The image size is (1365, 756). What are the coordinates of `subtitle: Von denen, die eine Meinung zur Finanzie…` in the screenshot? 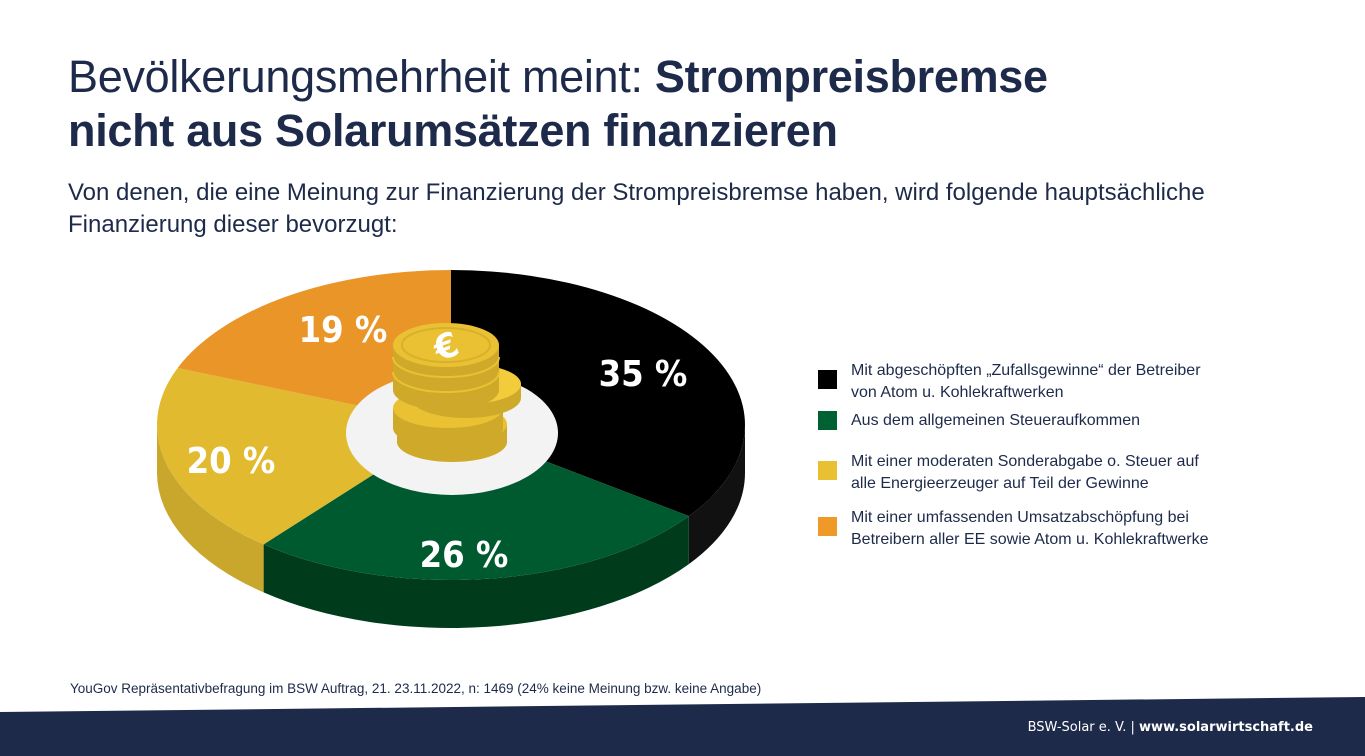 It's located at (636, 208).